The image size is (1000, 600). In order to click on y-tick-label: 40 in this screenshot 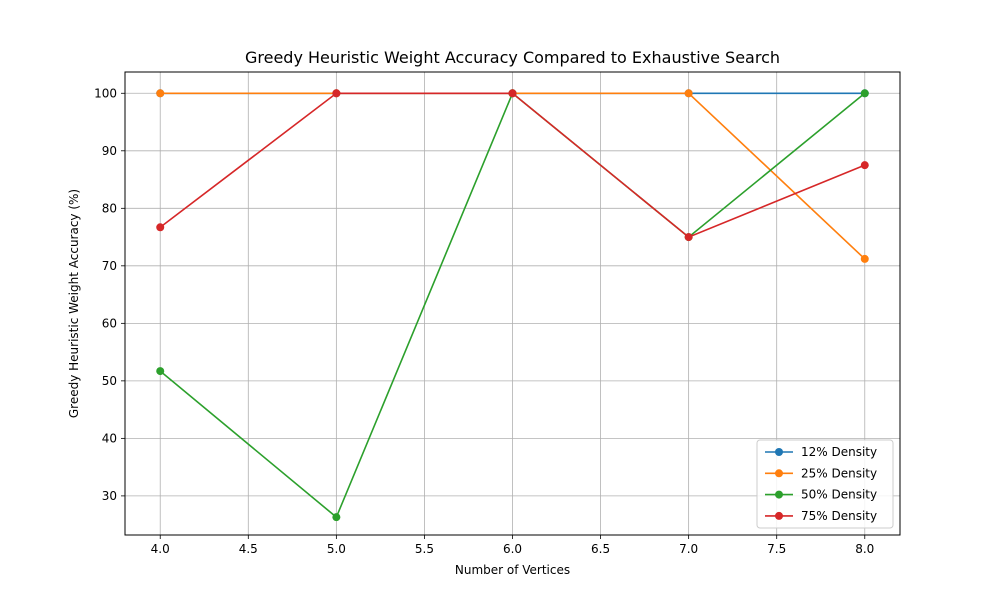, I will do `click(109, 438)`.